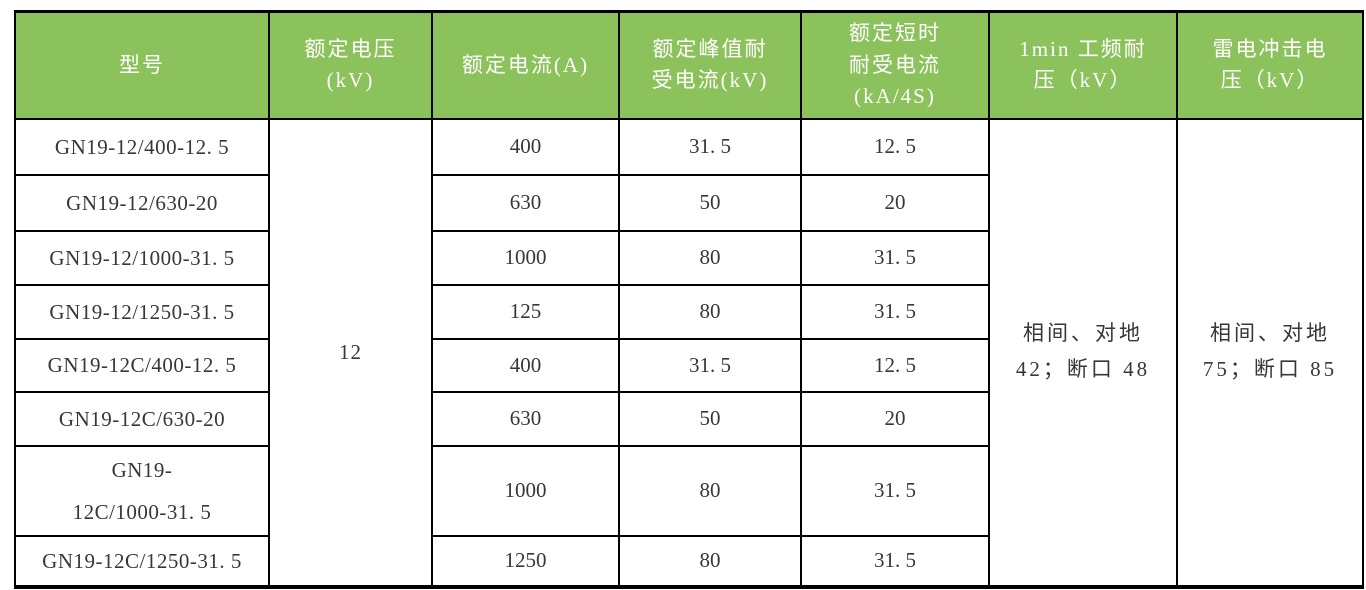  I want to click on current-cell: 1250, so click(525, 561).